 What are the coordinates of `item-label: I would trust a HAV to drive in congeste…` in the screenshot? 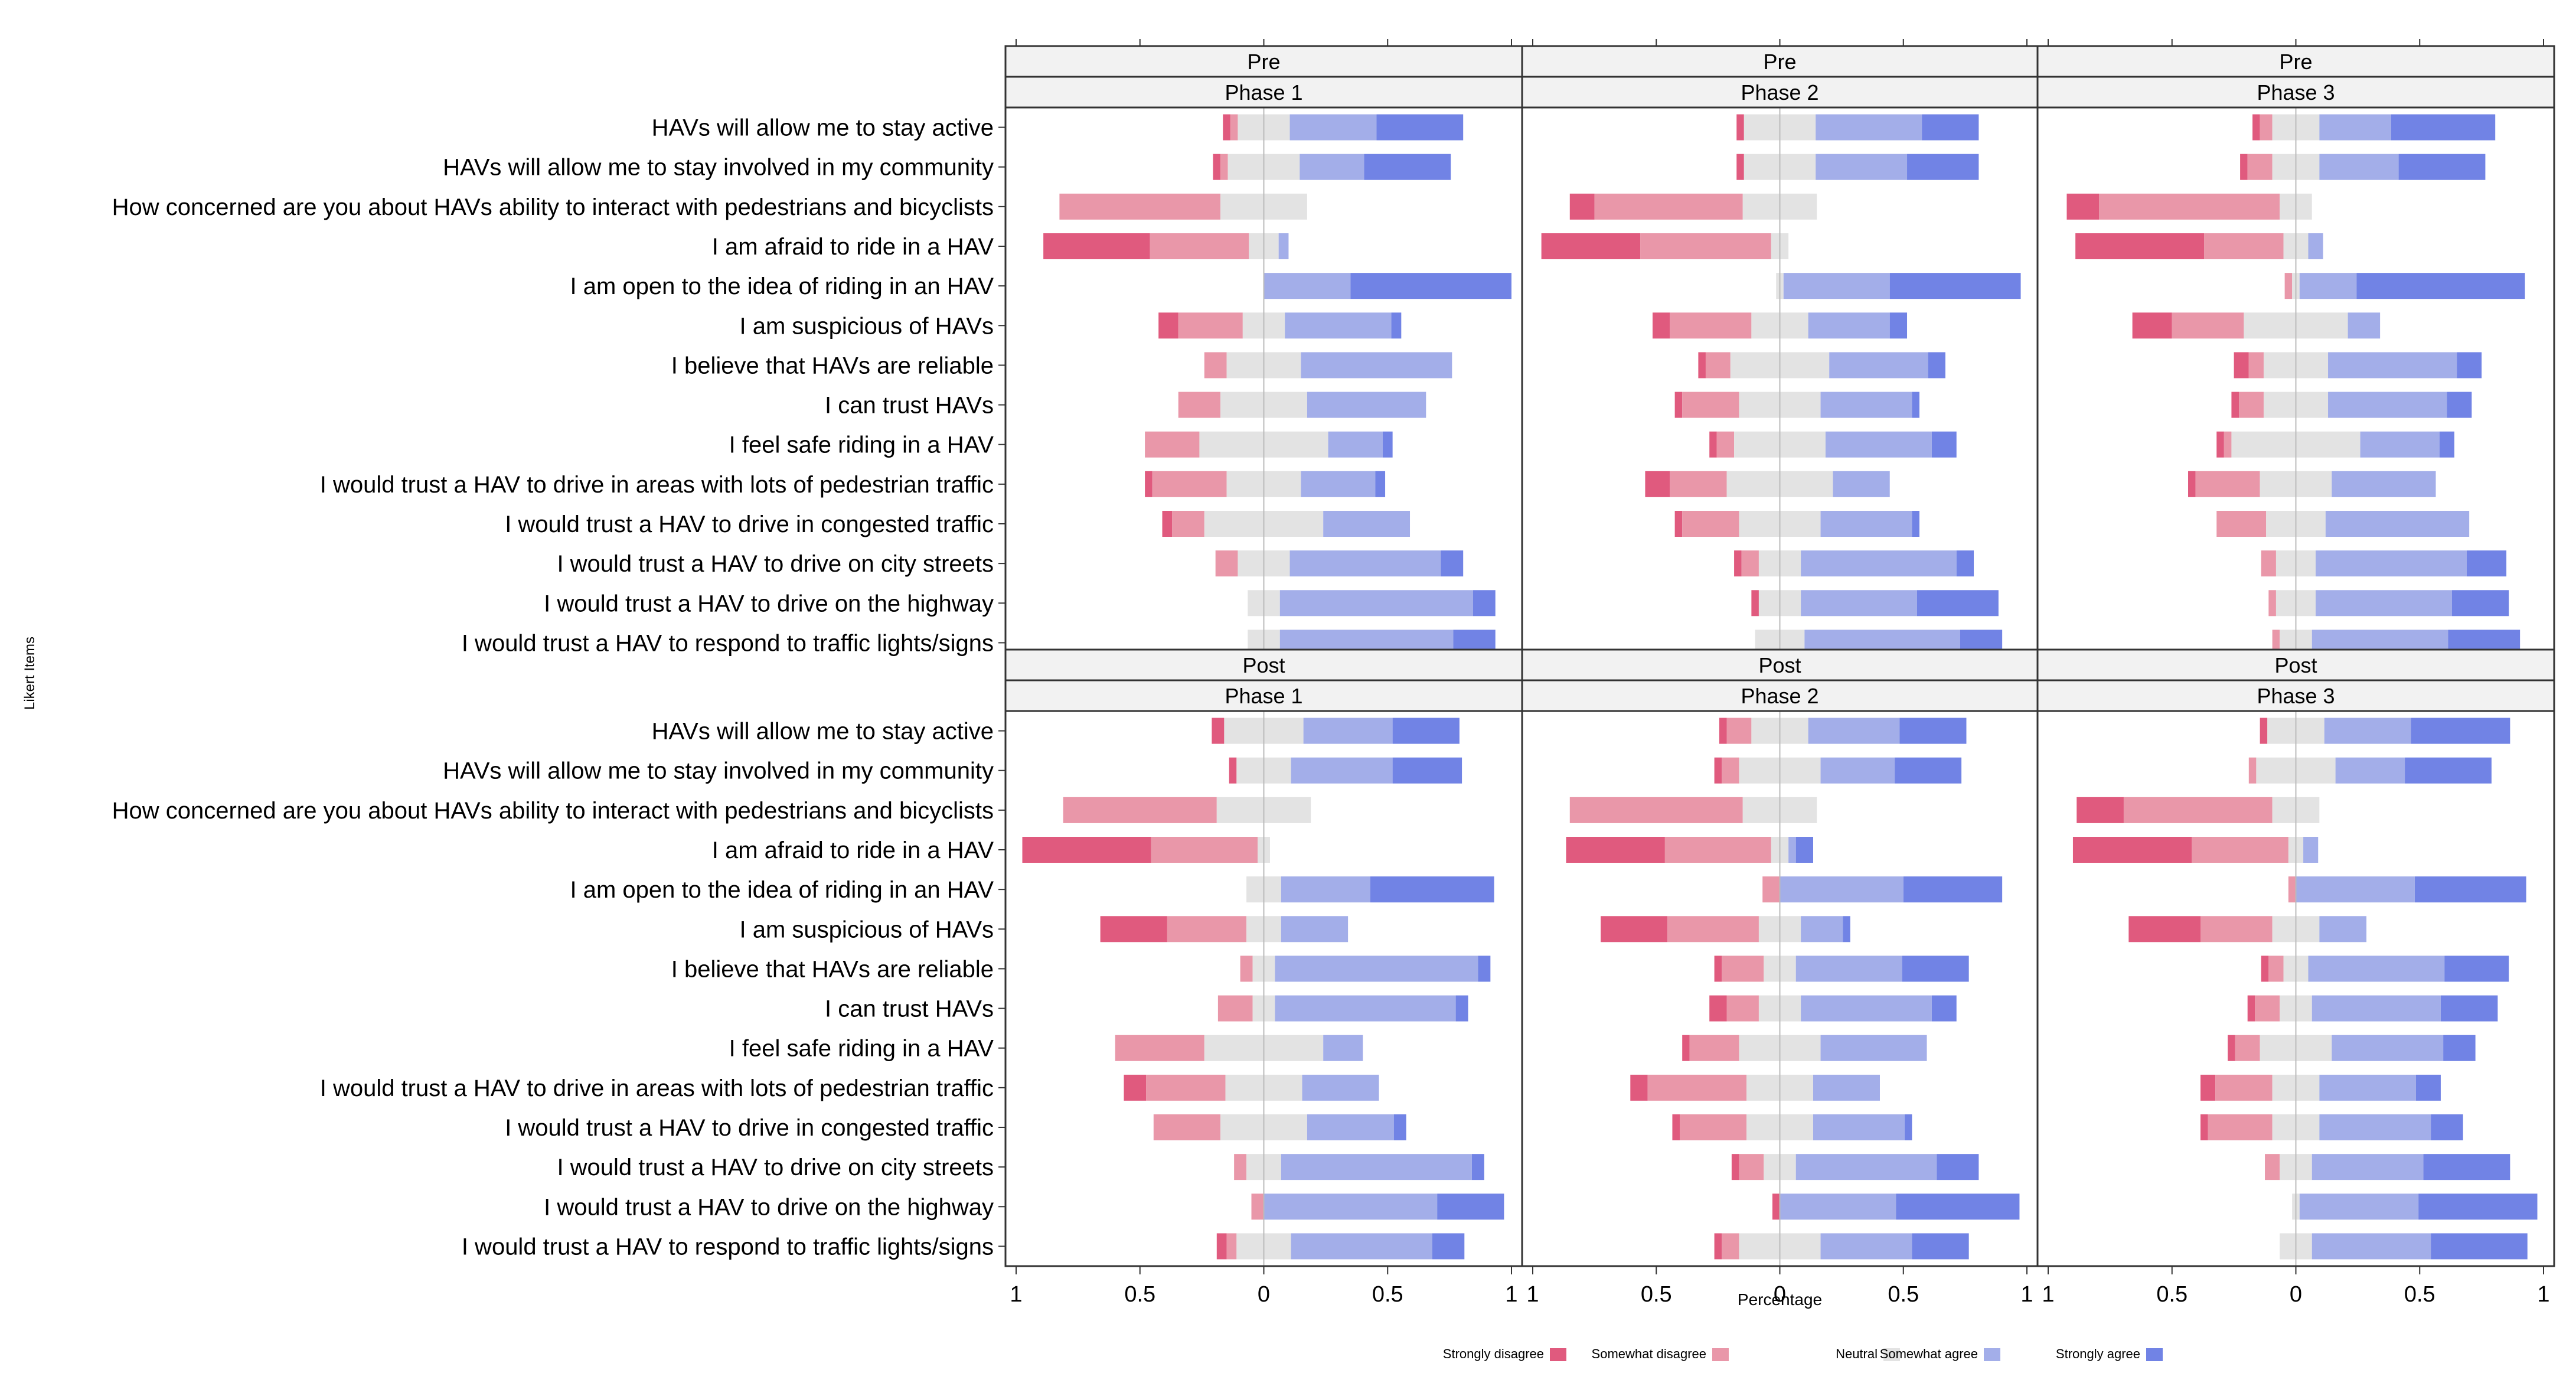 It's located at (749, 1128).